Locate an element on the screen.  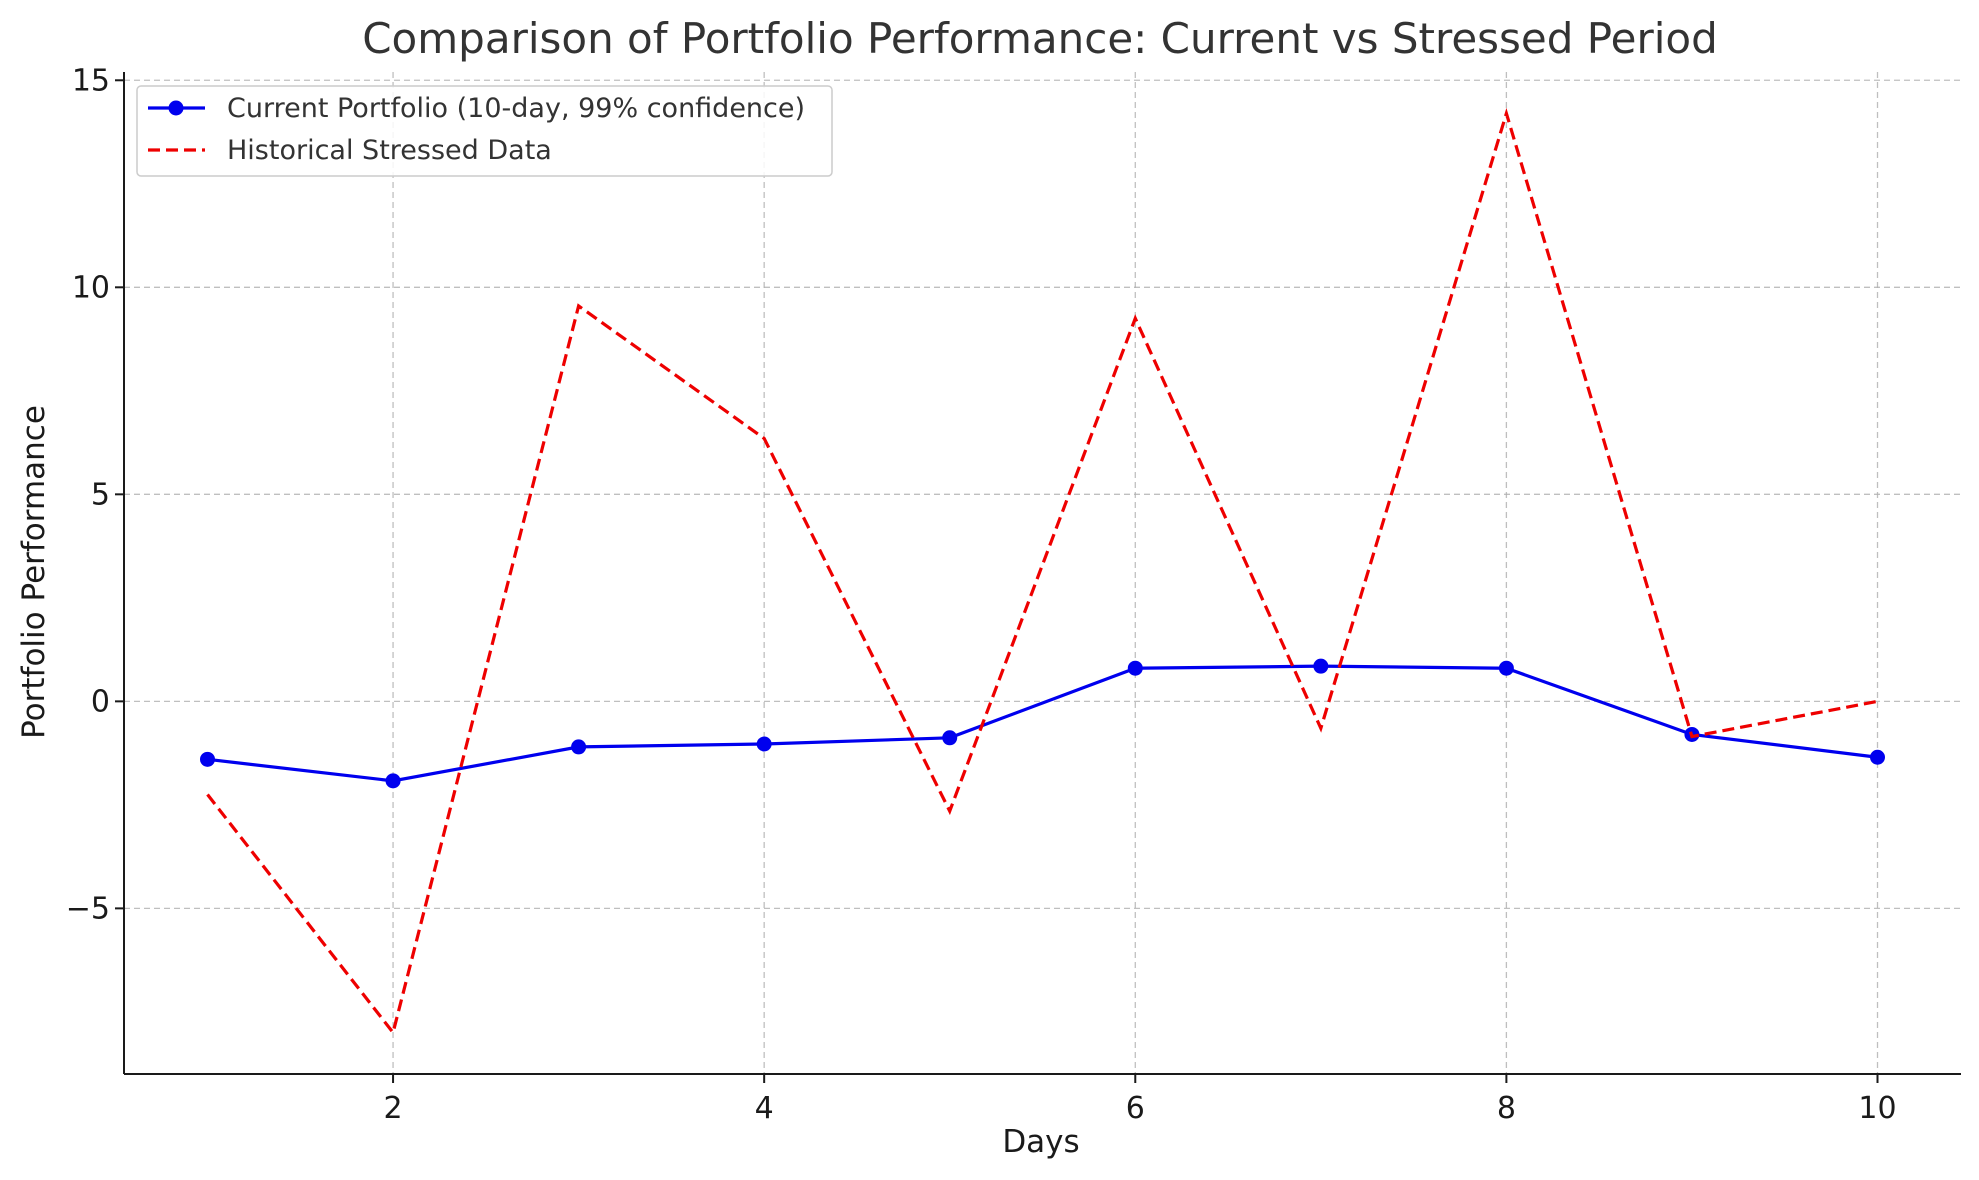
y-axis-label: Portfolio Performance is located at coordinates (34, 572).